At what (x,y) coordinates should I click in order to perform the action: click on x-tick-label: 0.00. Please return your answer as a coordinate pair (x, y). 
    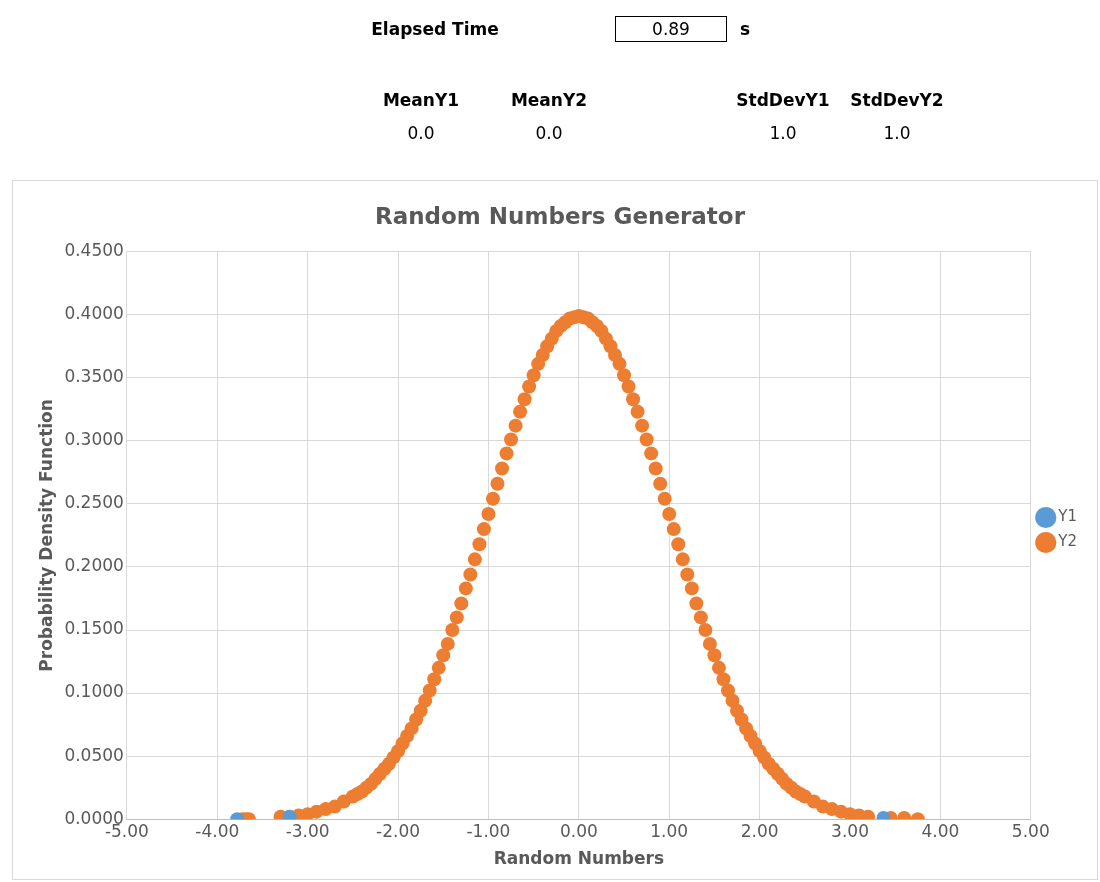
    Looking at the image, I should click on (578, 830).